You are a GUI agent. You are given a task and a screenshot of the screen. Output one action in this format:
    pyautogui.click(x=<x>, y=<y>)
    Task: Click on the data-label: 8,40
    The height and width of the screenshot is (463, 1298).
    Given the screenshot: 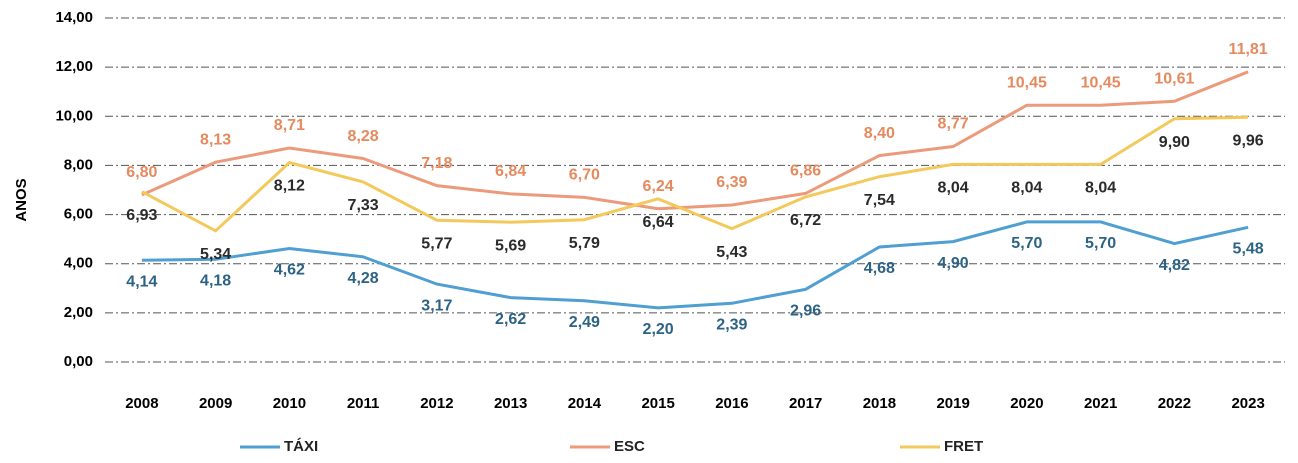 What is the action you would take?
    pyautogui.click(x=879, y=133)
    